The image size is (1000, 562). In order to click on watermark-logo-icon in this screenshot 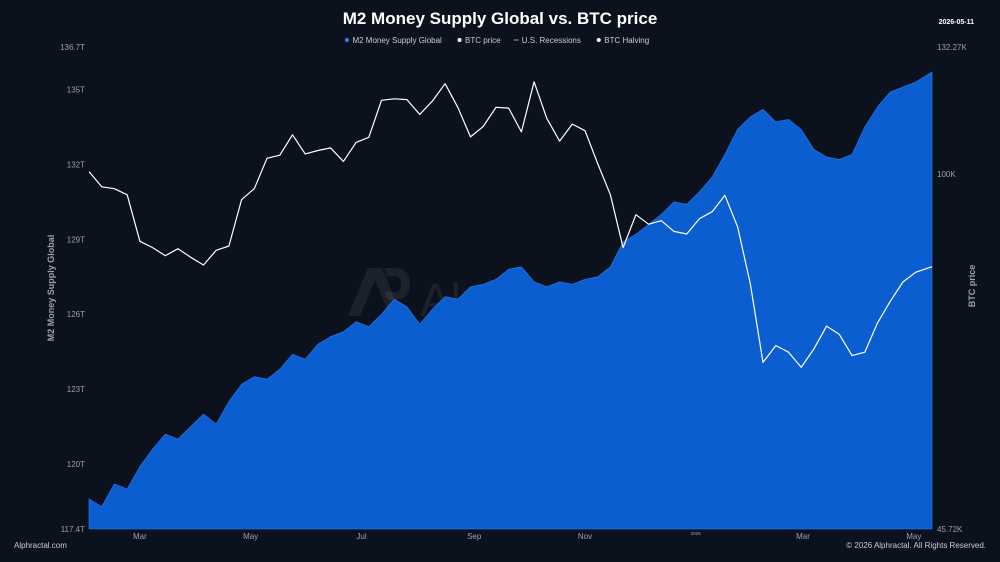, I will do `click(379, 292)`.